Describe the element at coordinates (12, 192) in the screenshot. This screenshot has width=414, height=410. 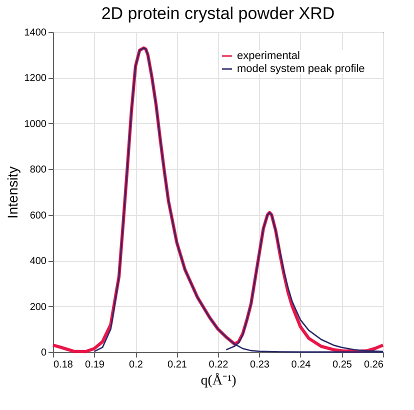
I see `y-axis-title: Intensity` at that location.